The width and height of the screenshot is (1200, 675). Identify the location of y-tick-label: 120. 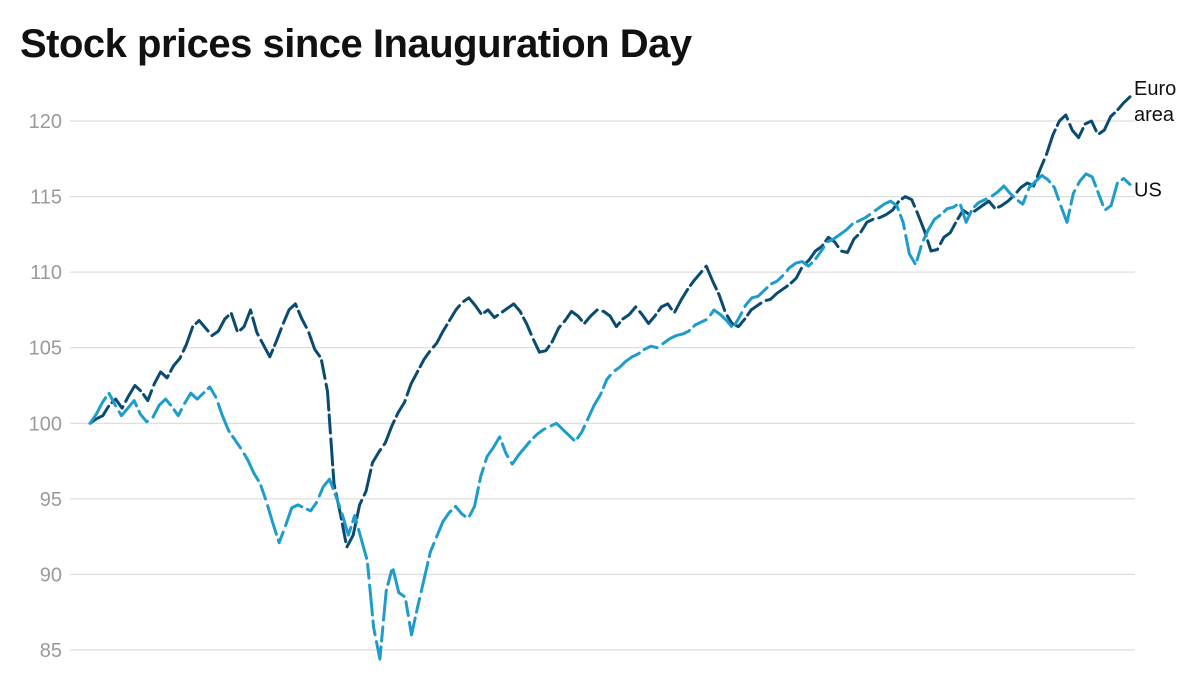
(45, 122).